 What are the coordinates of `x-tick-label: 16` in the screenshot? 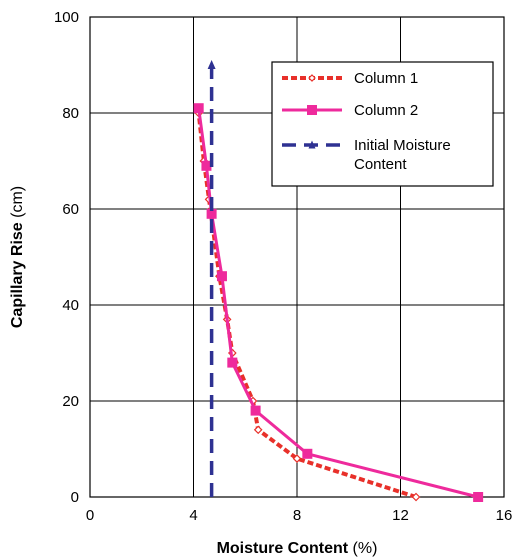 It's located at (504, 515).